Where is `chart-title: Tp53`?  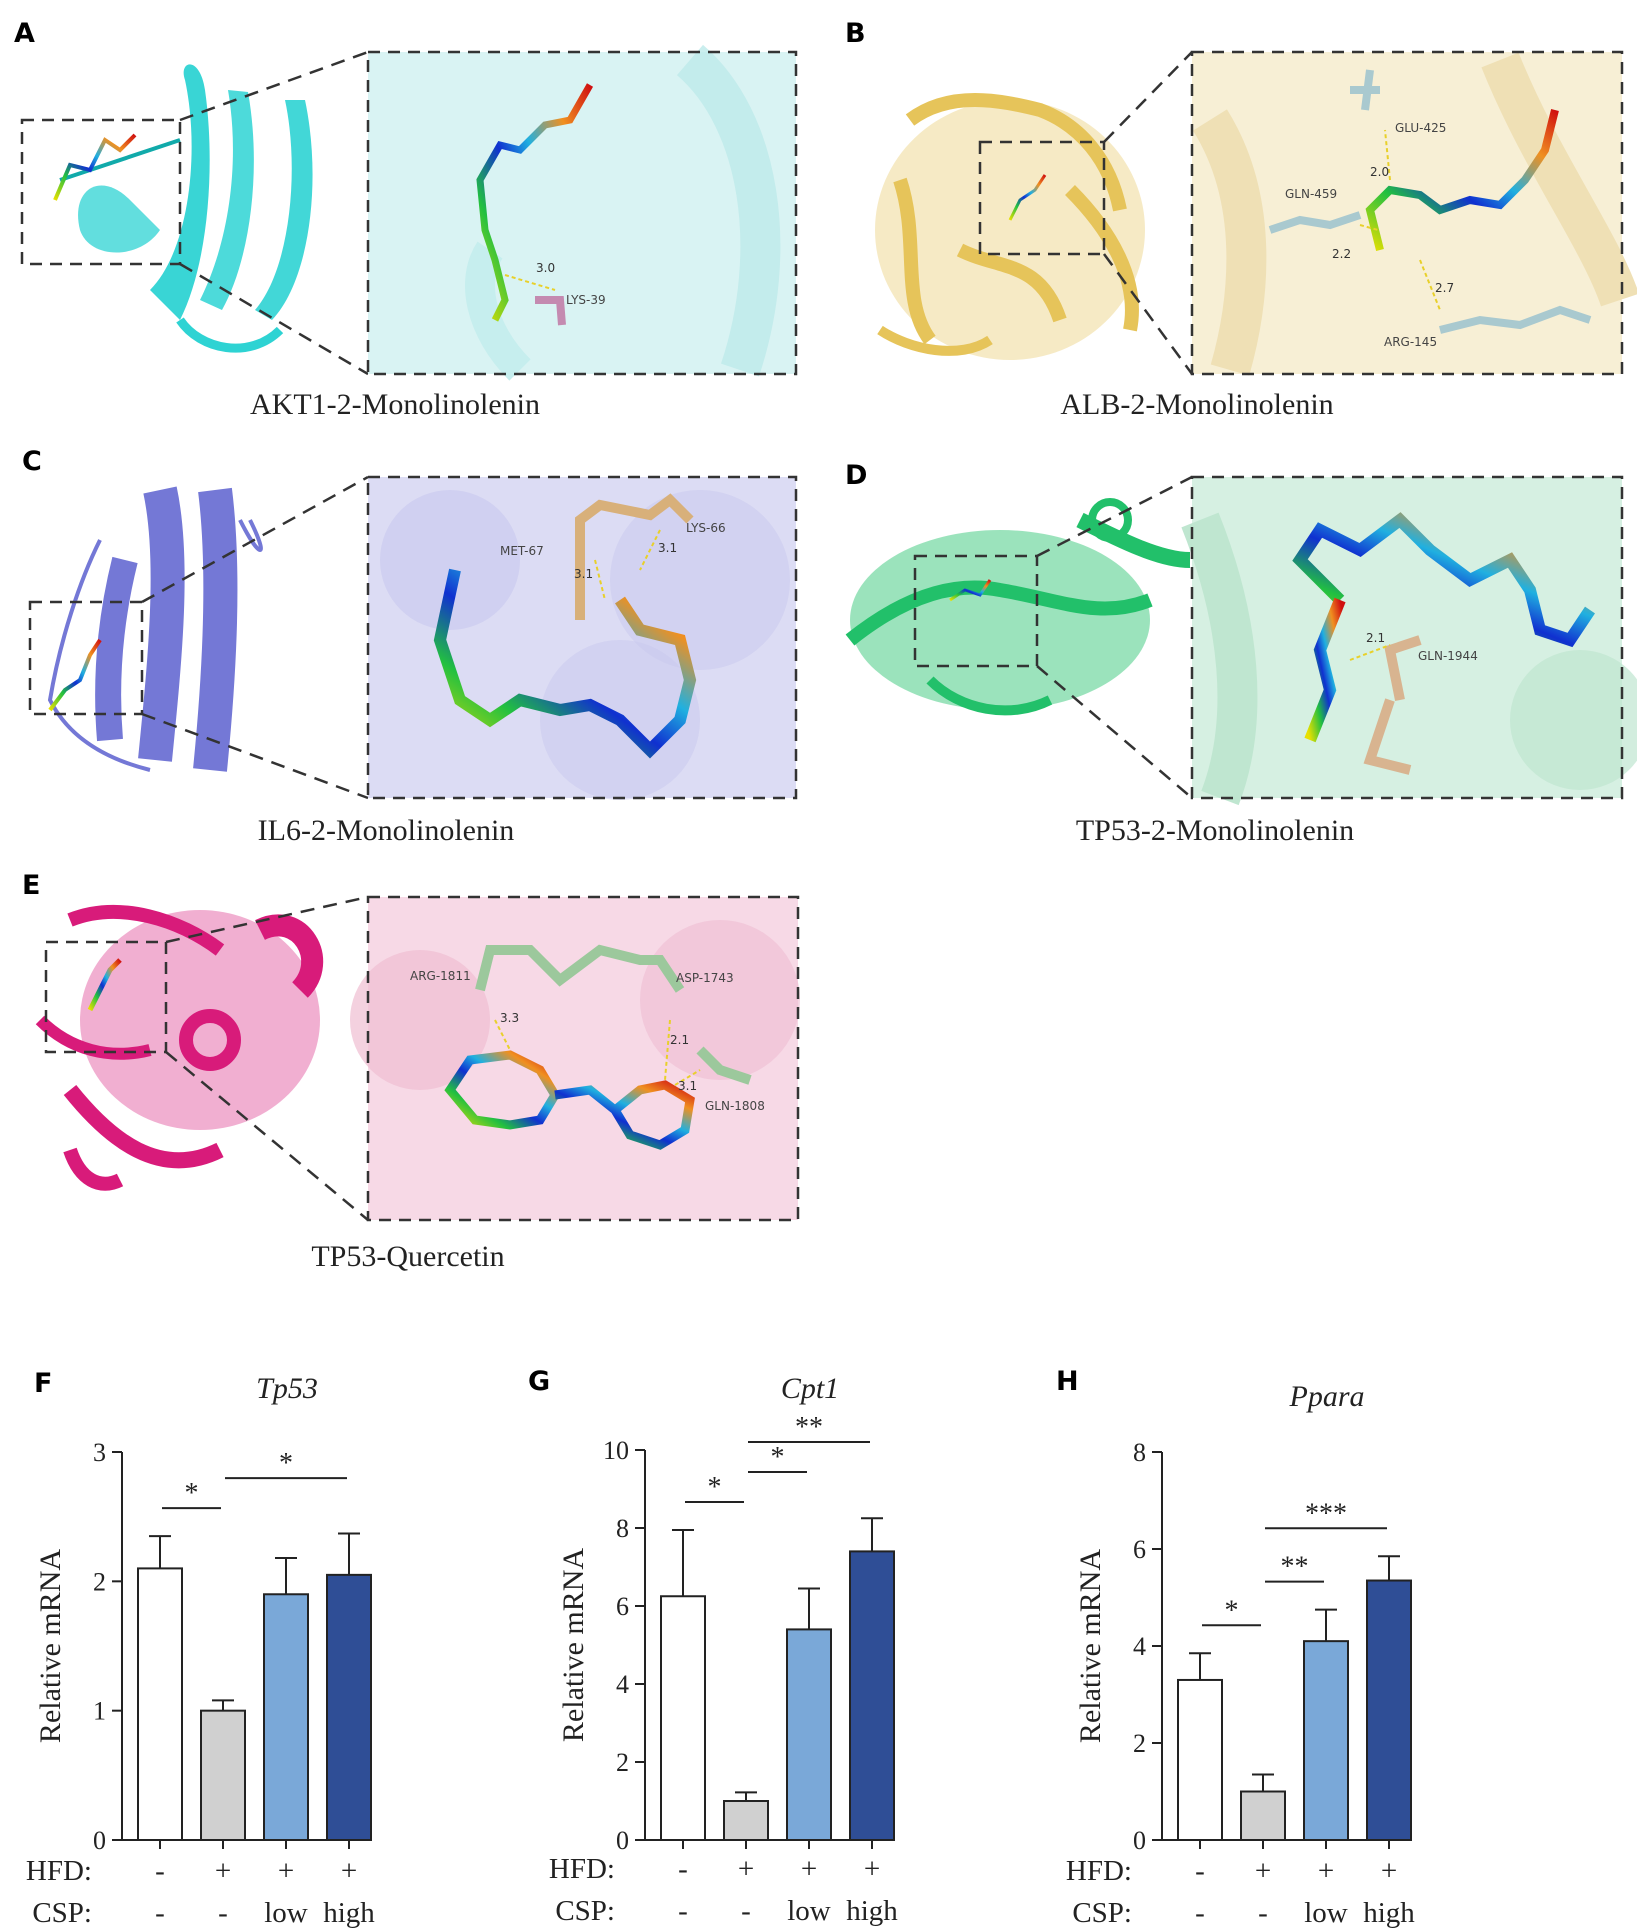
chart-title: Tp53 is located at coordinates (287, 1388).